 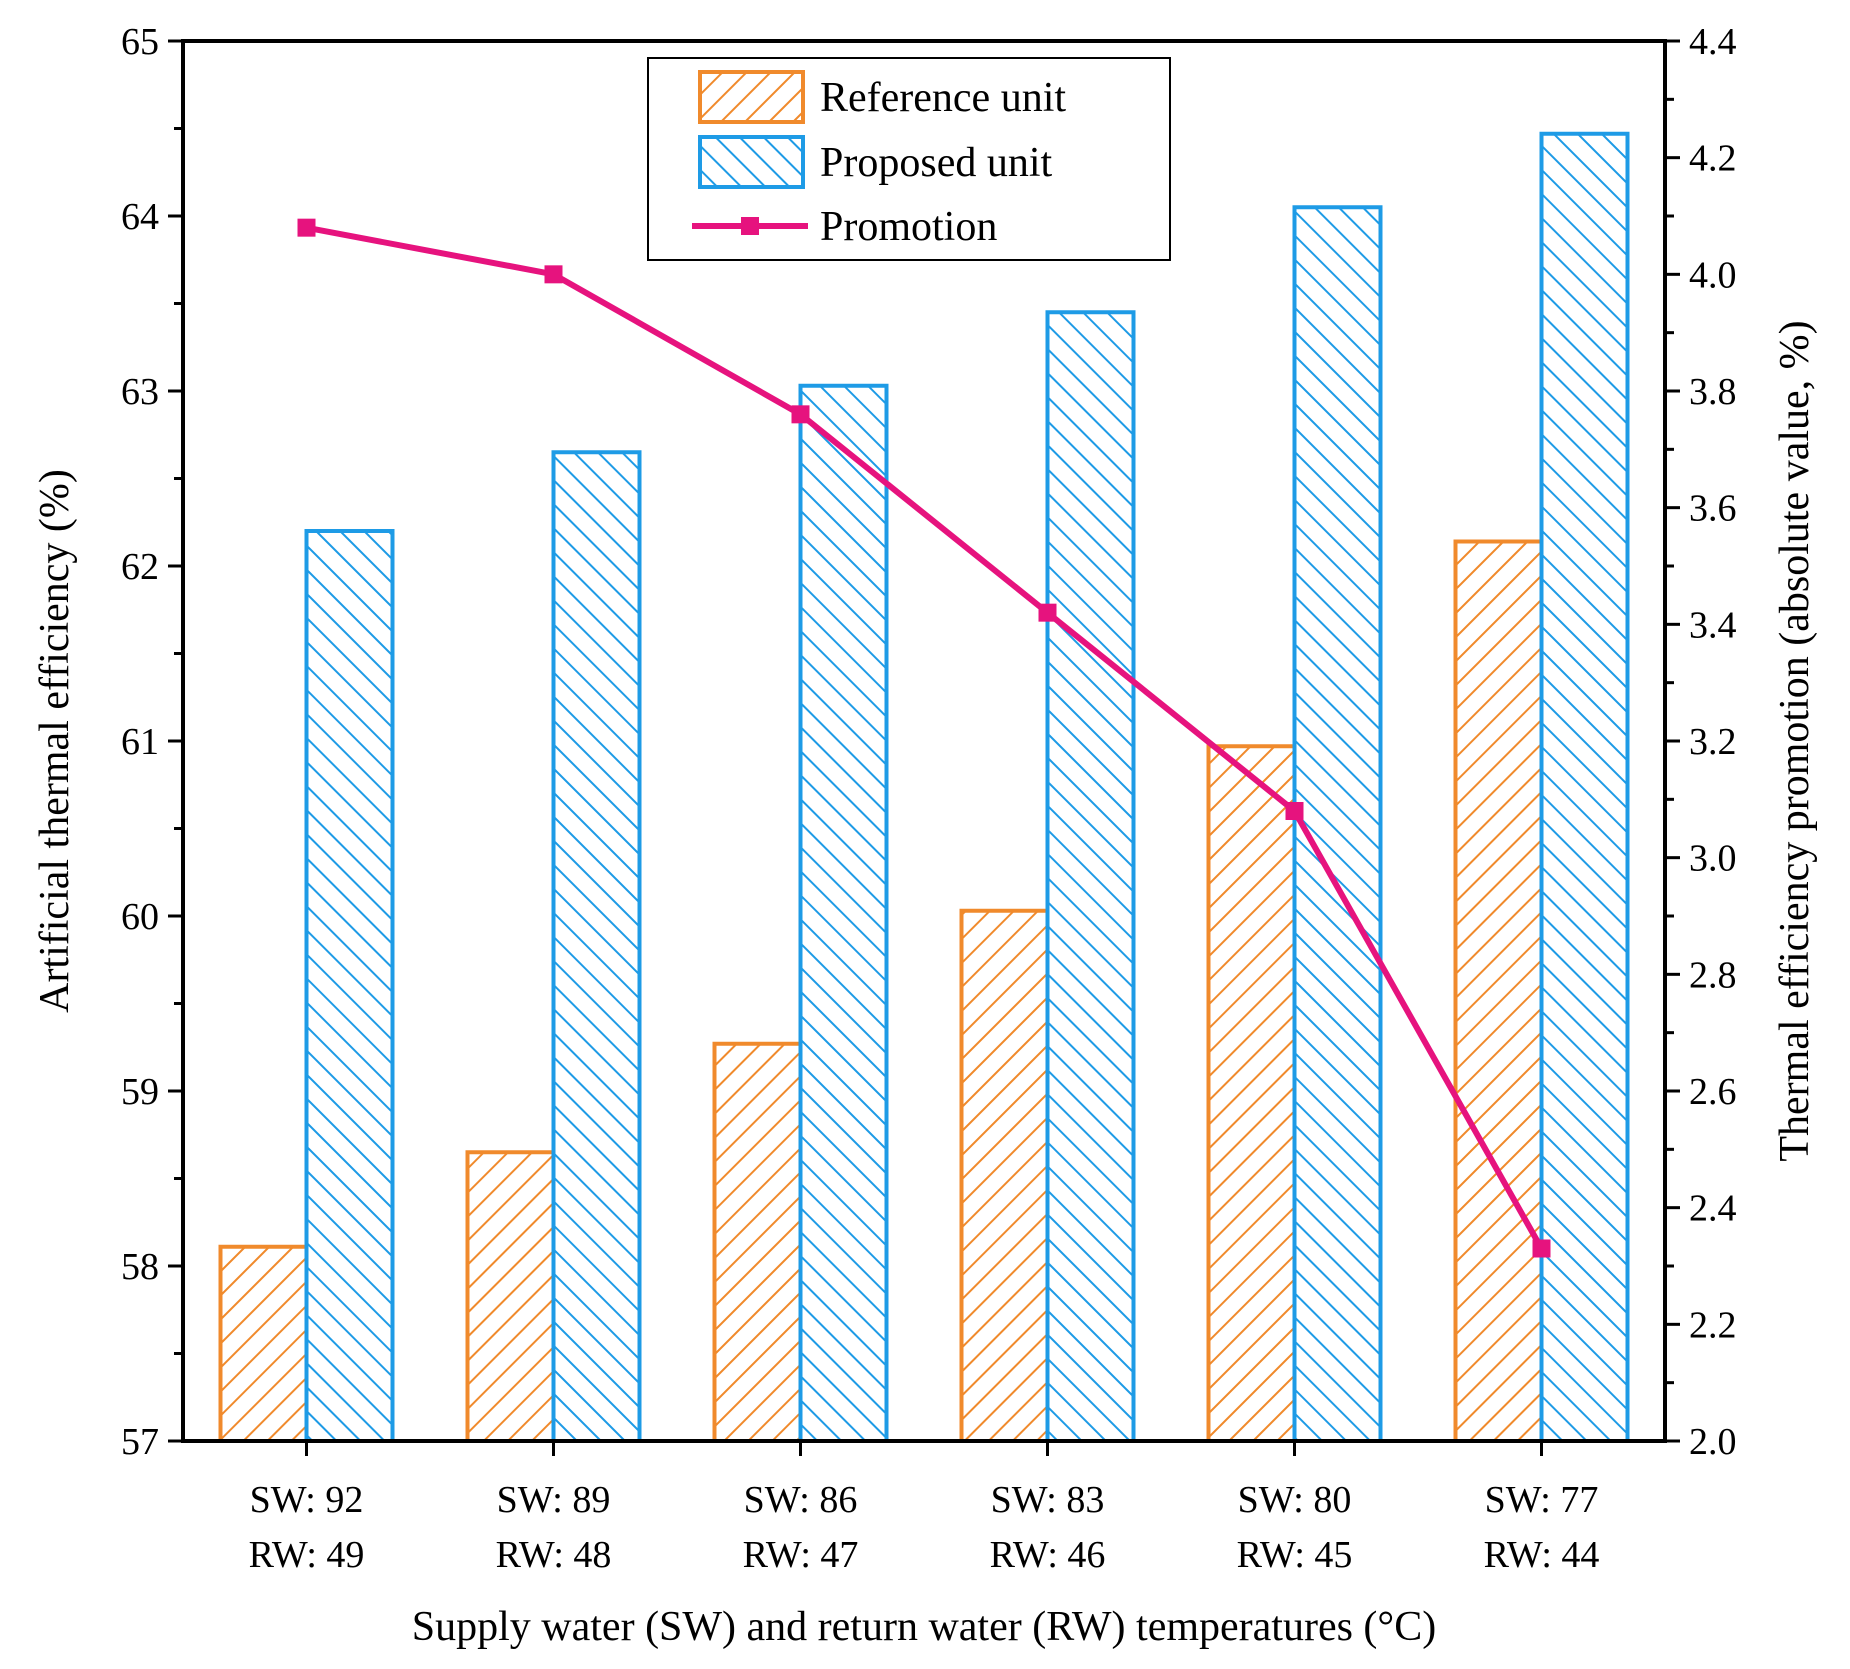 I want to click on legend-swatch-reference-unit, so click(x=751, y=97).